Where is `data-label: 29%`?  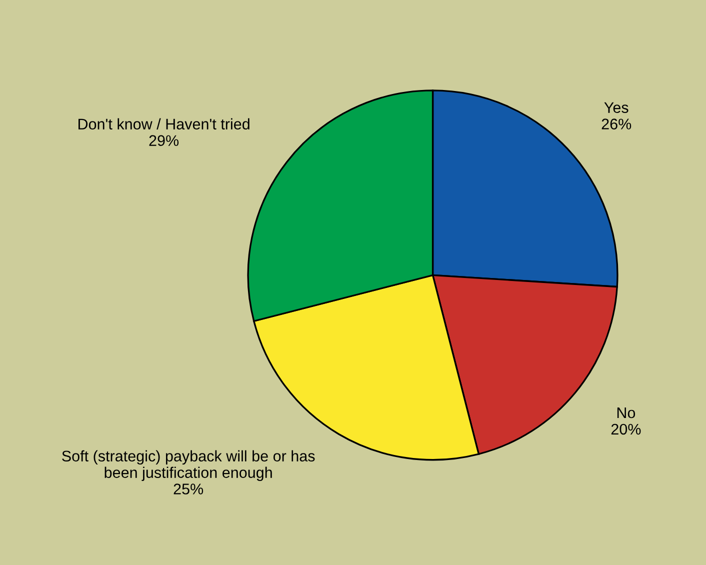 data-label: 29% is located at coordinates (164, 140).